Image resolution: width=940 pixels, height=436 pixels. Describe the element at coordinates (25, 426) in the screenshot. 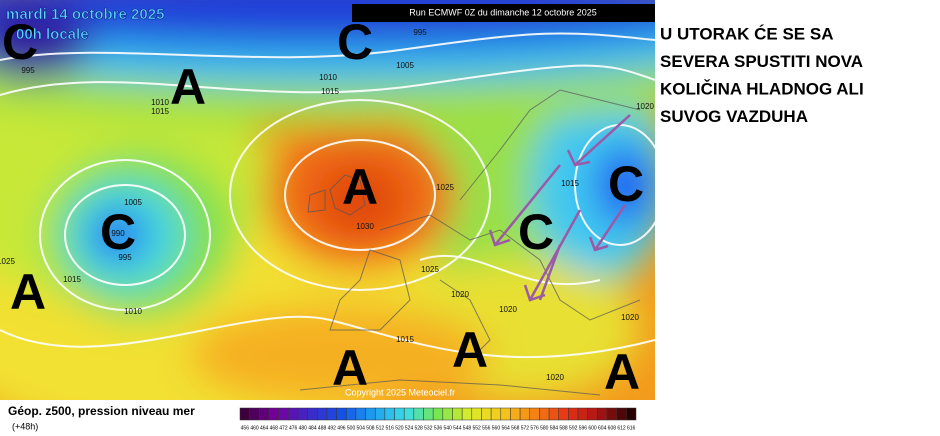

I see `legend-lead: (+48h)` at that location.